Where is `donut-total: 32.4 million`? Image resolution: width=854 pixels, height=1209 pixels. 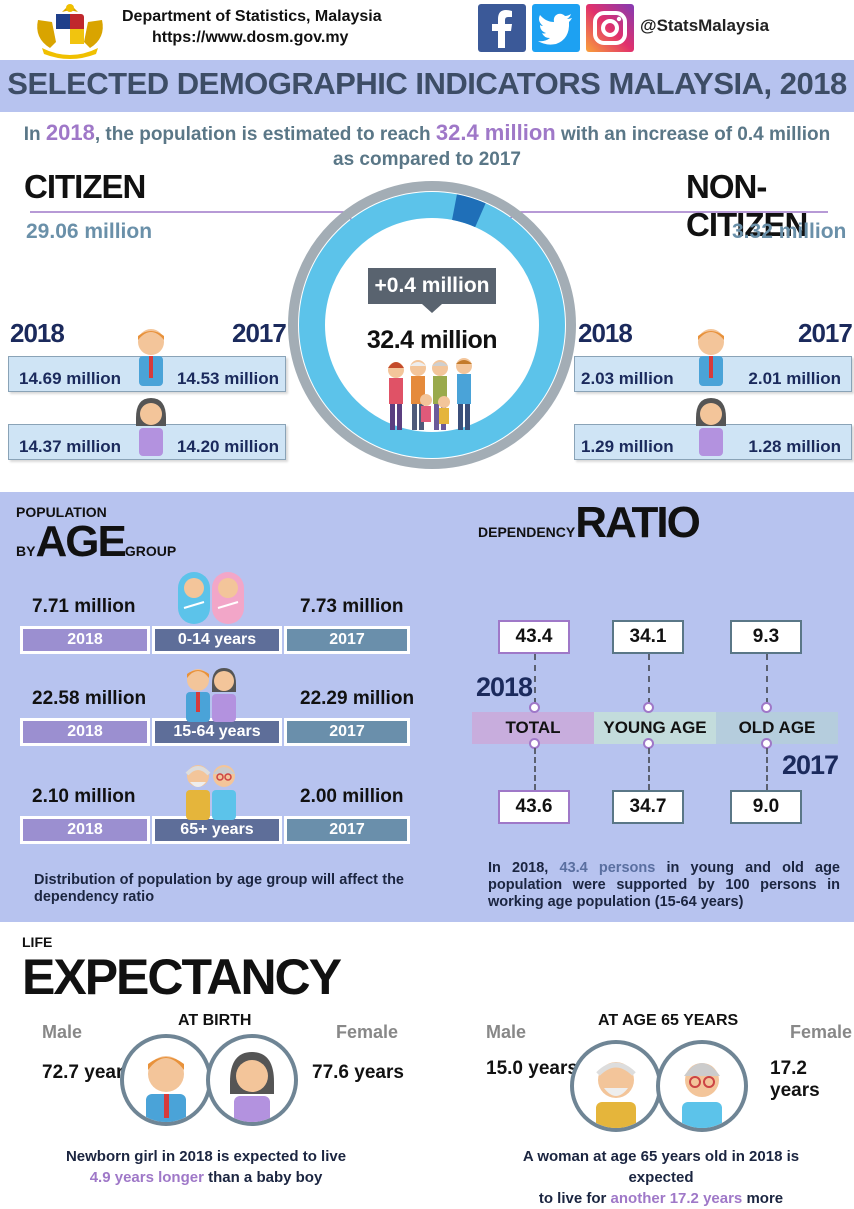
donut-total: 32.4 million is located at coordinates (432, 340).